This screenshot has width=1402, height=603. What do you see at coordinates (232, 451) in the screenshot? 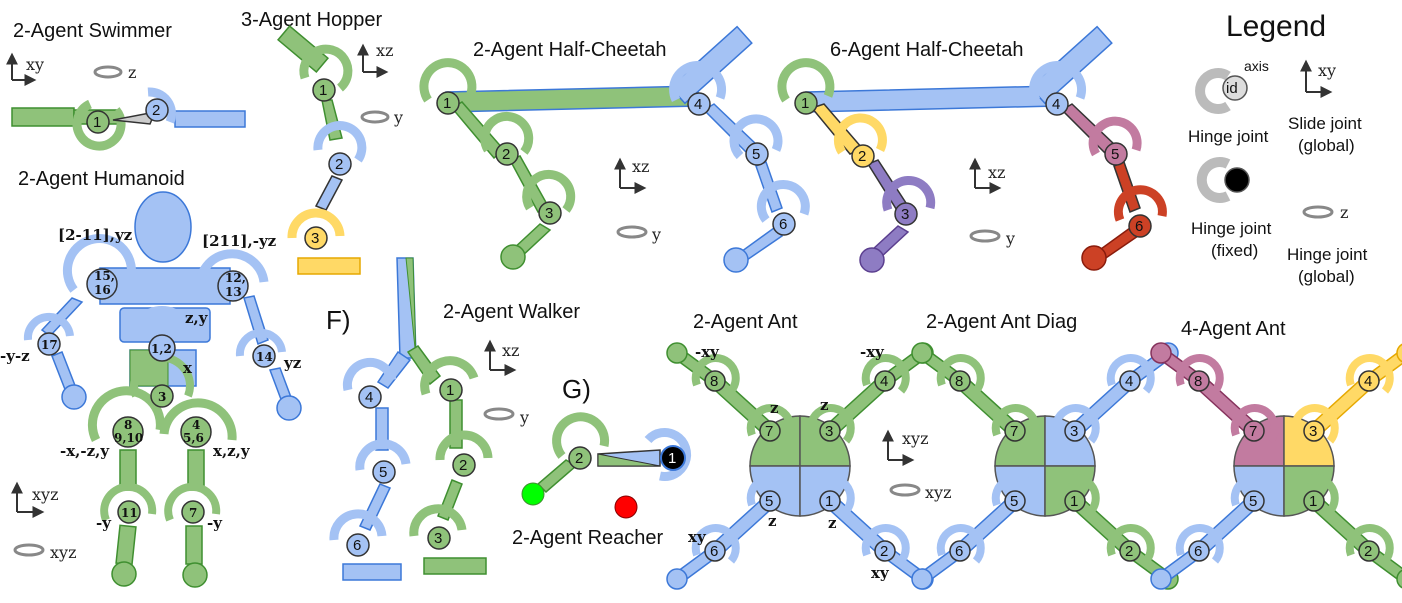
I see `humanoid-label: x,z,y` at bounding box center [232, 451].